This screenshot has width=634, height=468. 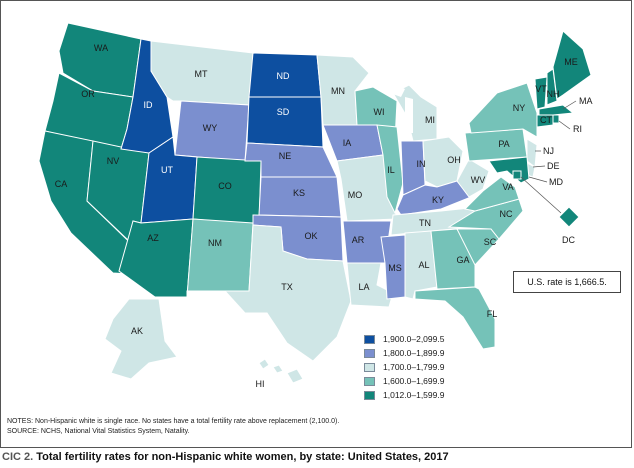 I want to click on label-ut: UT, so click(x=167, y=170).